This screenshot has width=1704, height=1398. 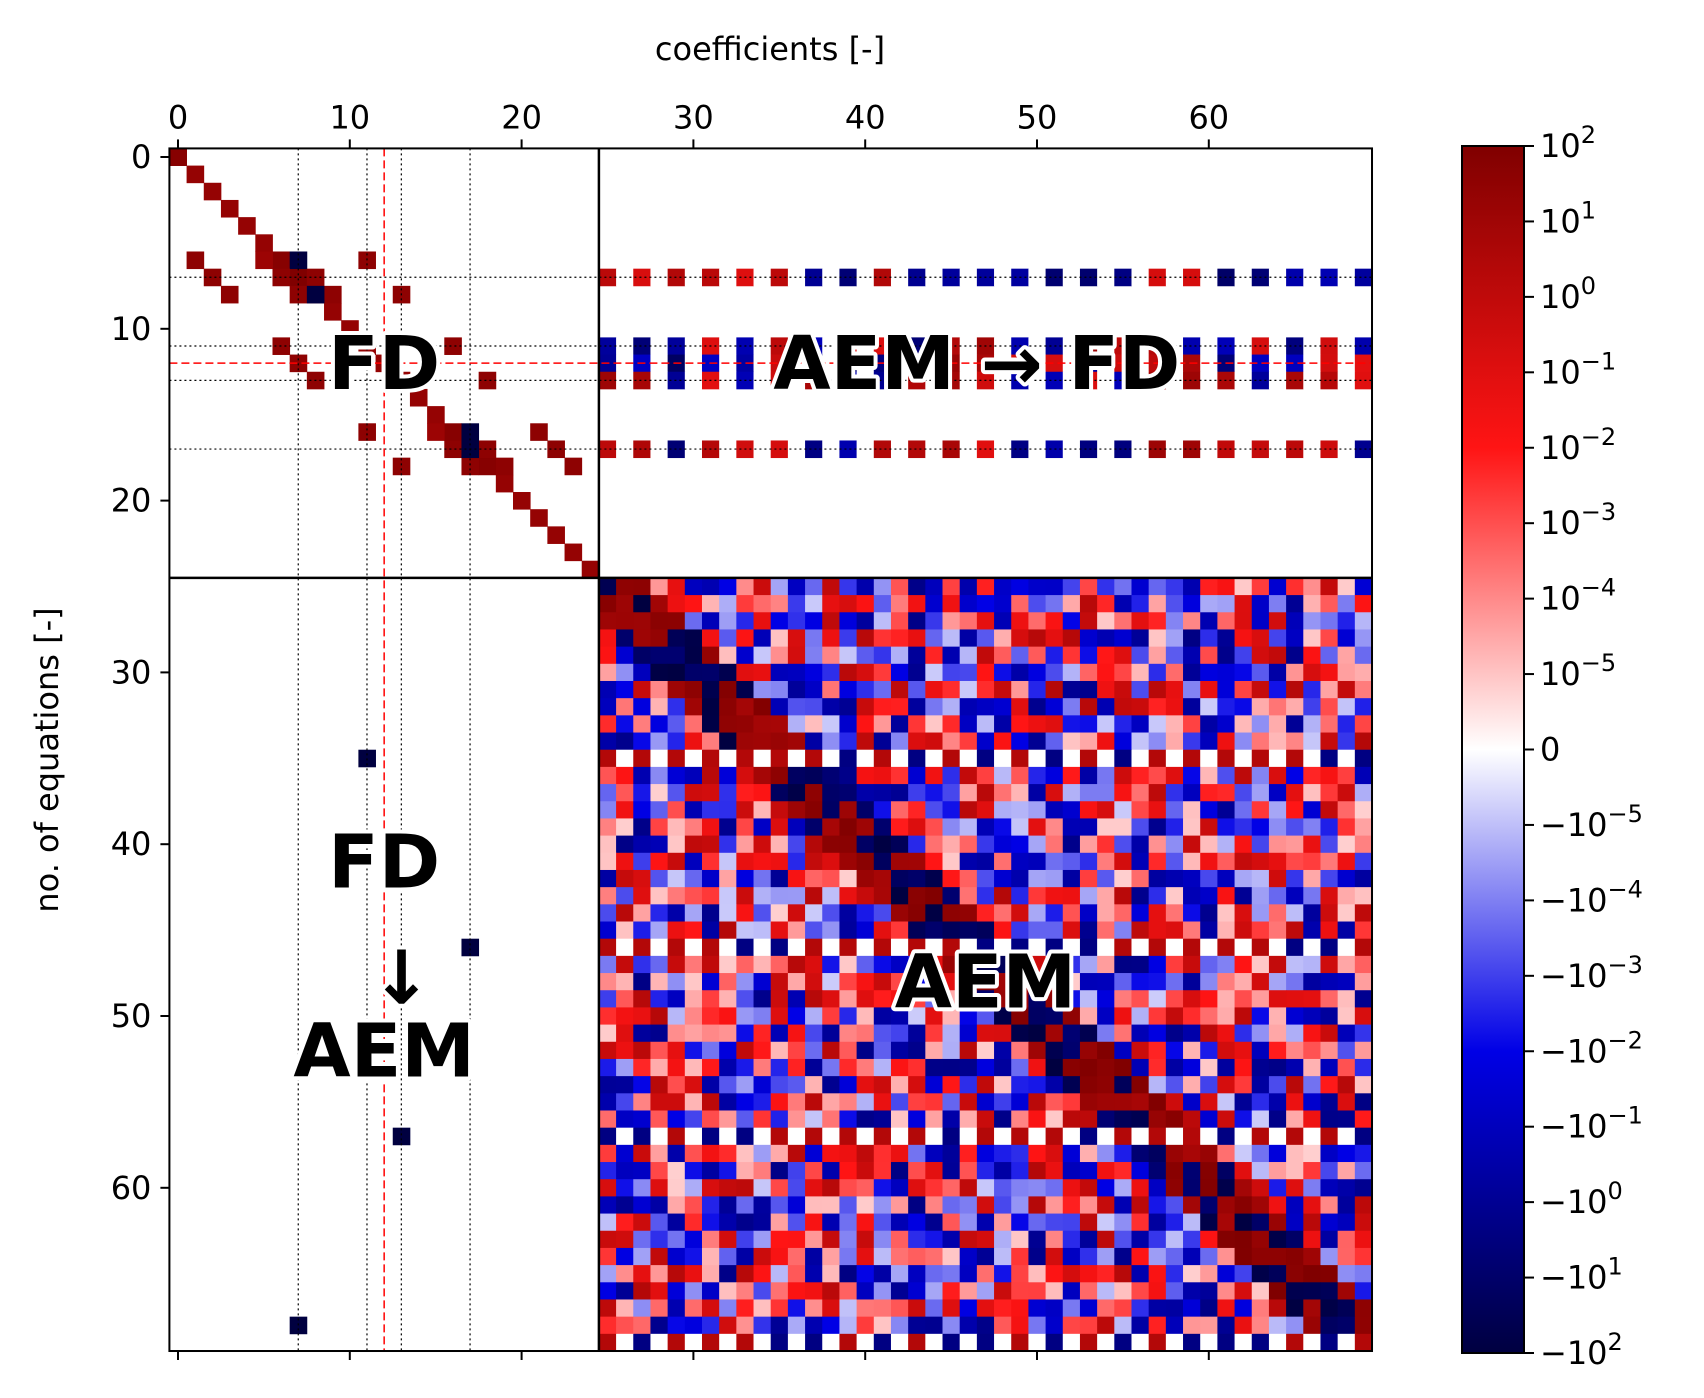 I want to click on colorbar-tick-label: −10−2, so click(x=1591, y=1048).